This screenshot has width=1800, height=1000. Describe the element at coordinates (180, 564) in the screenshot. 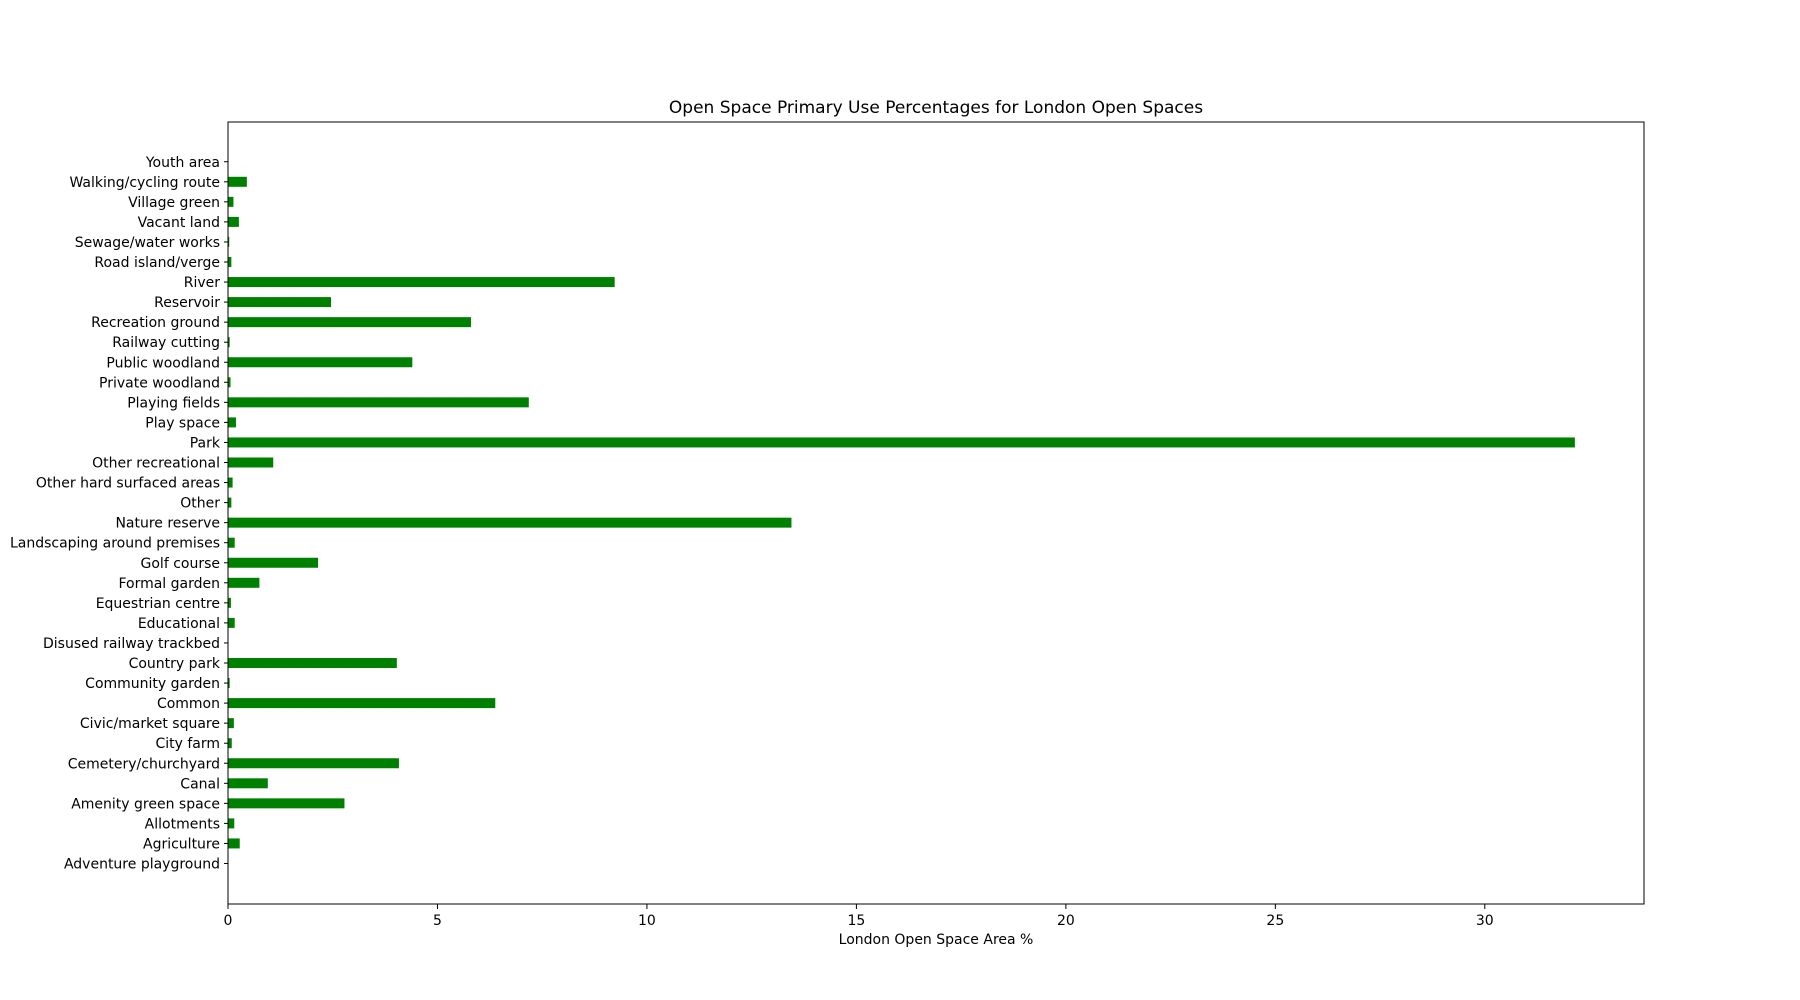

I see `y-tick-label: Golf course` at that location.